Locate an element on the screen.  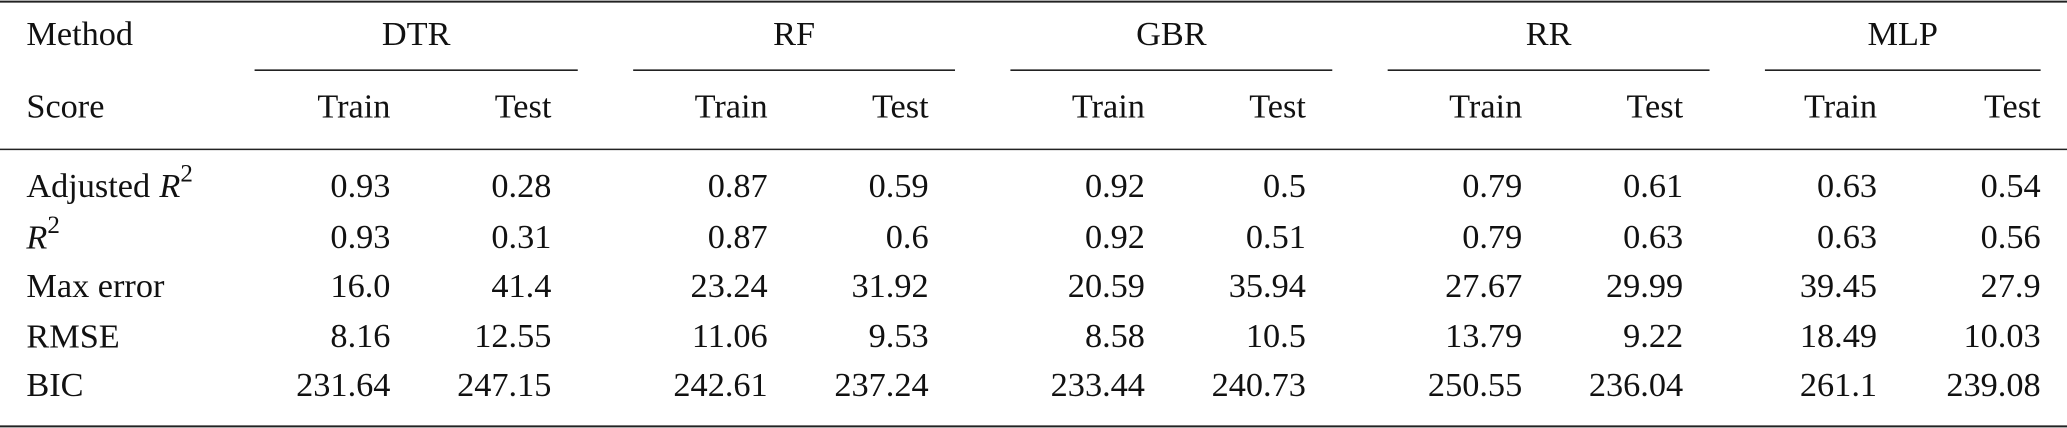
cell-value: 240.73 is located at coordinates (1259, 385).